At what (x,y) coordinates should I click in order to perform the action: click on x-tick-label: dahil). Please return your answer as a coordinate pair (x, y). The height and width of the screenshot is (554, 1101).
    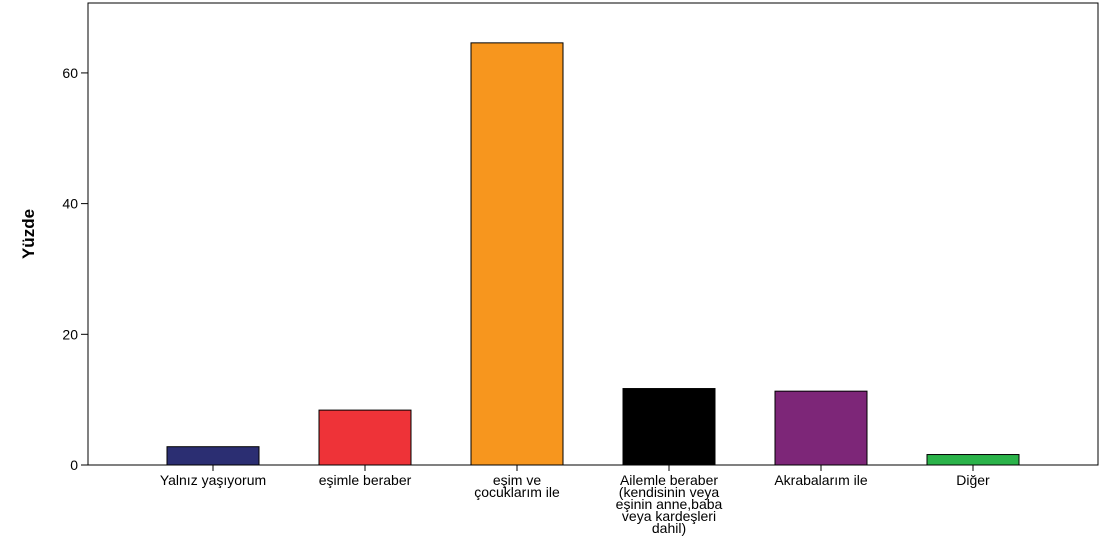
    Looking at the image, I should click on (669, 528).